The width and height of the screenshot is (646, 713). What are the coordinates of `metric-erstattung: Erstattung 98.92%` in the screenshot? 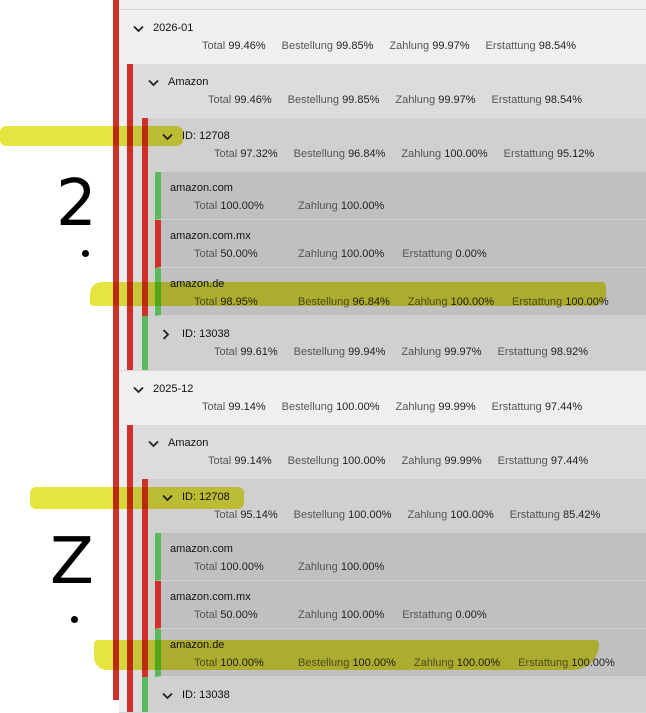 It's located at (543, 352).